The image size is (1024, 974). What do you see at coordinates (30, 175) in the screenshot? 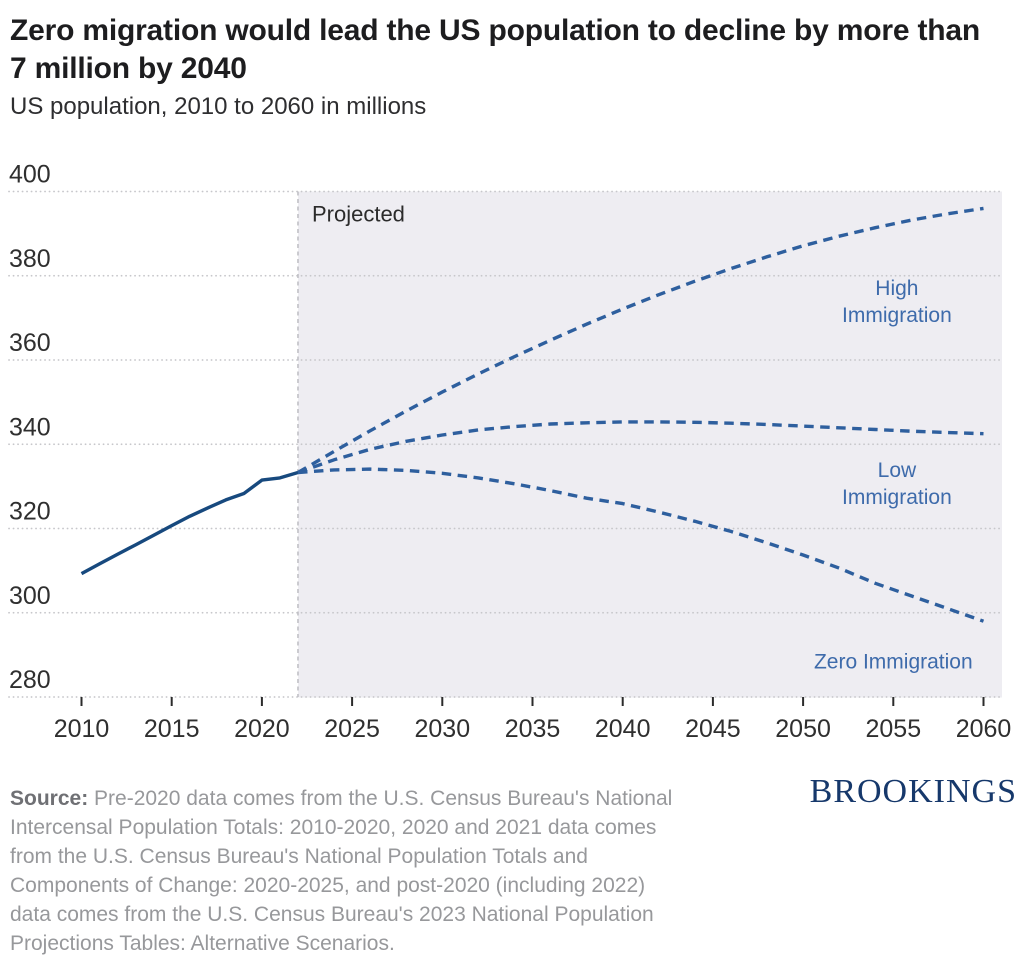
I see `y-axis-label: 400` at bounding box center [30, 175].